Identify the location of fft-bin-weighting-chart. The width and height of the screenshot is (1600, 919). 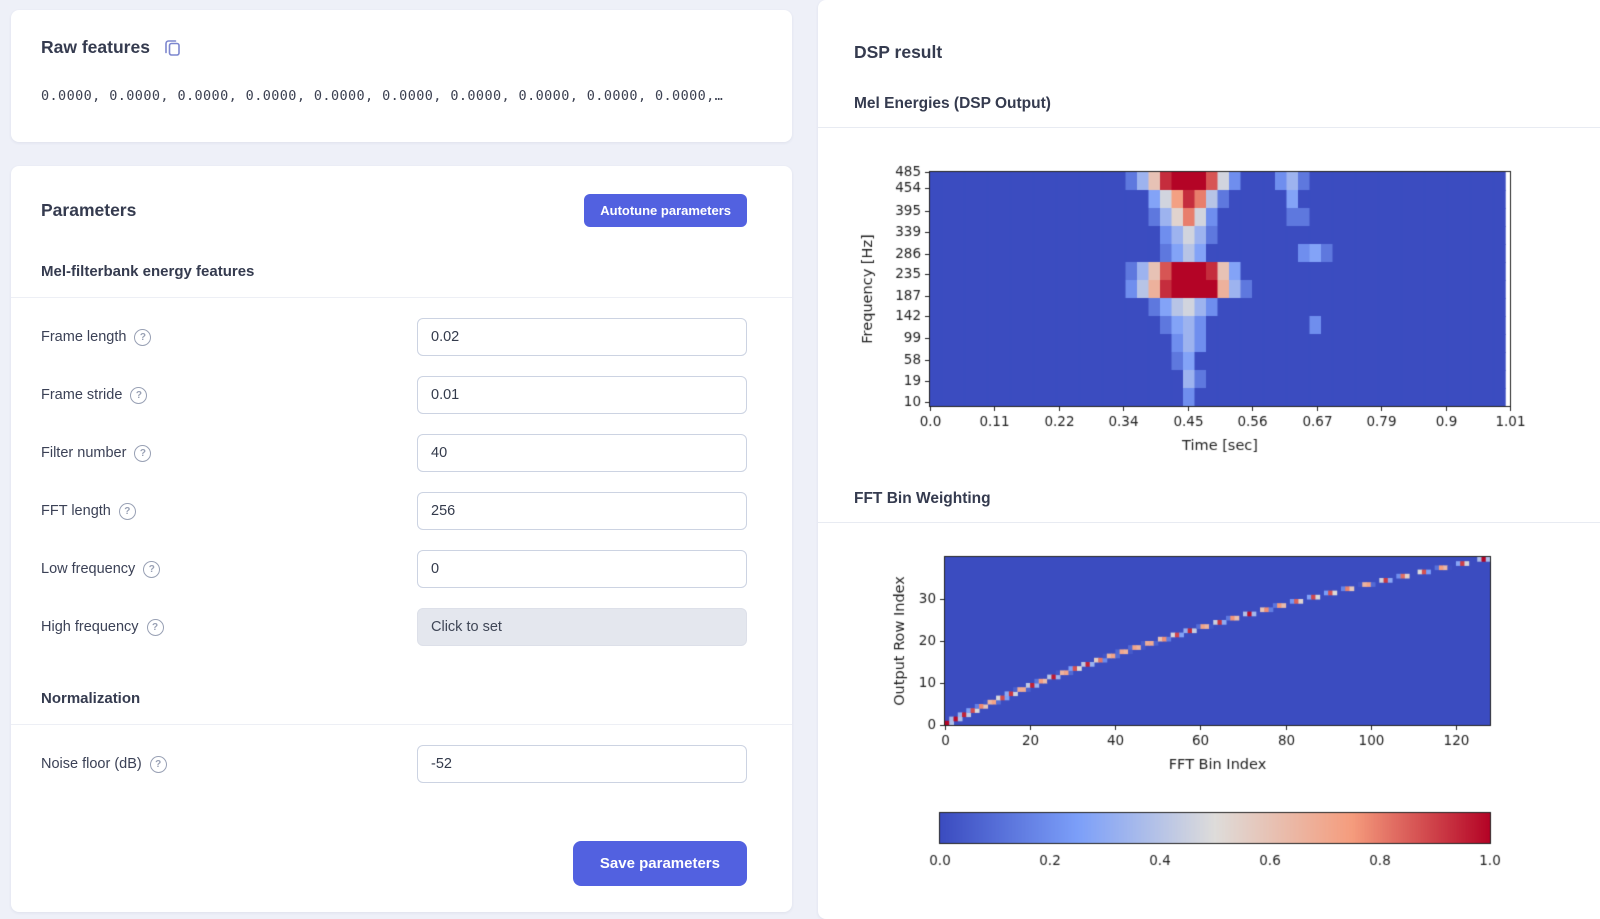
(1180, 663).